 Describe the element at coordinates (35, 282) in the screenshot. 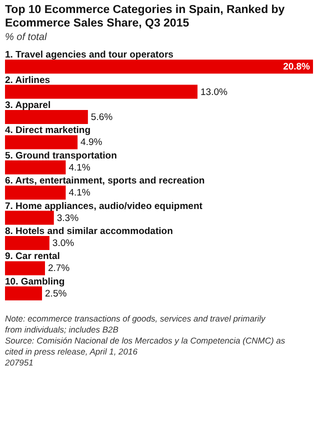

I see `y-tick-label: 10. Gambling` at that location.